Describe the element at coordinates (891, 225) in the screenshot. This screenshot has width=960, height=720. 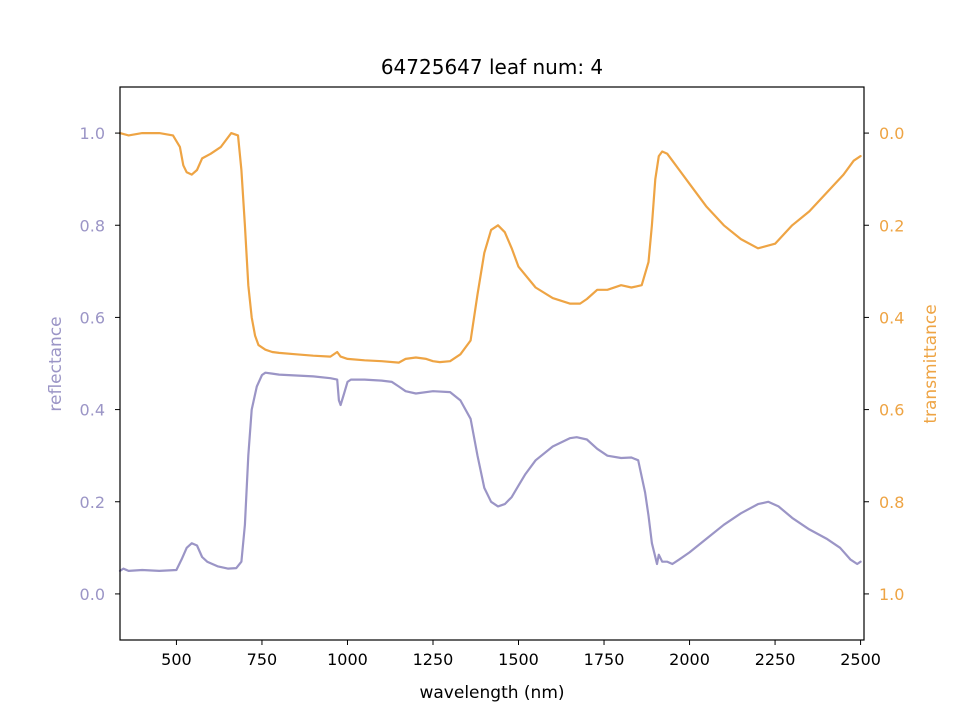
I see `right-tick-label: 0.2` at that location.